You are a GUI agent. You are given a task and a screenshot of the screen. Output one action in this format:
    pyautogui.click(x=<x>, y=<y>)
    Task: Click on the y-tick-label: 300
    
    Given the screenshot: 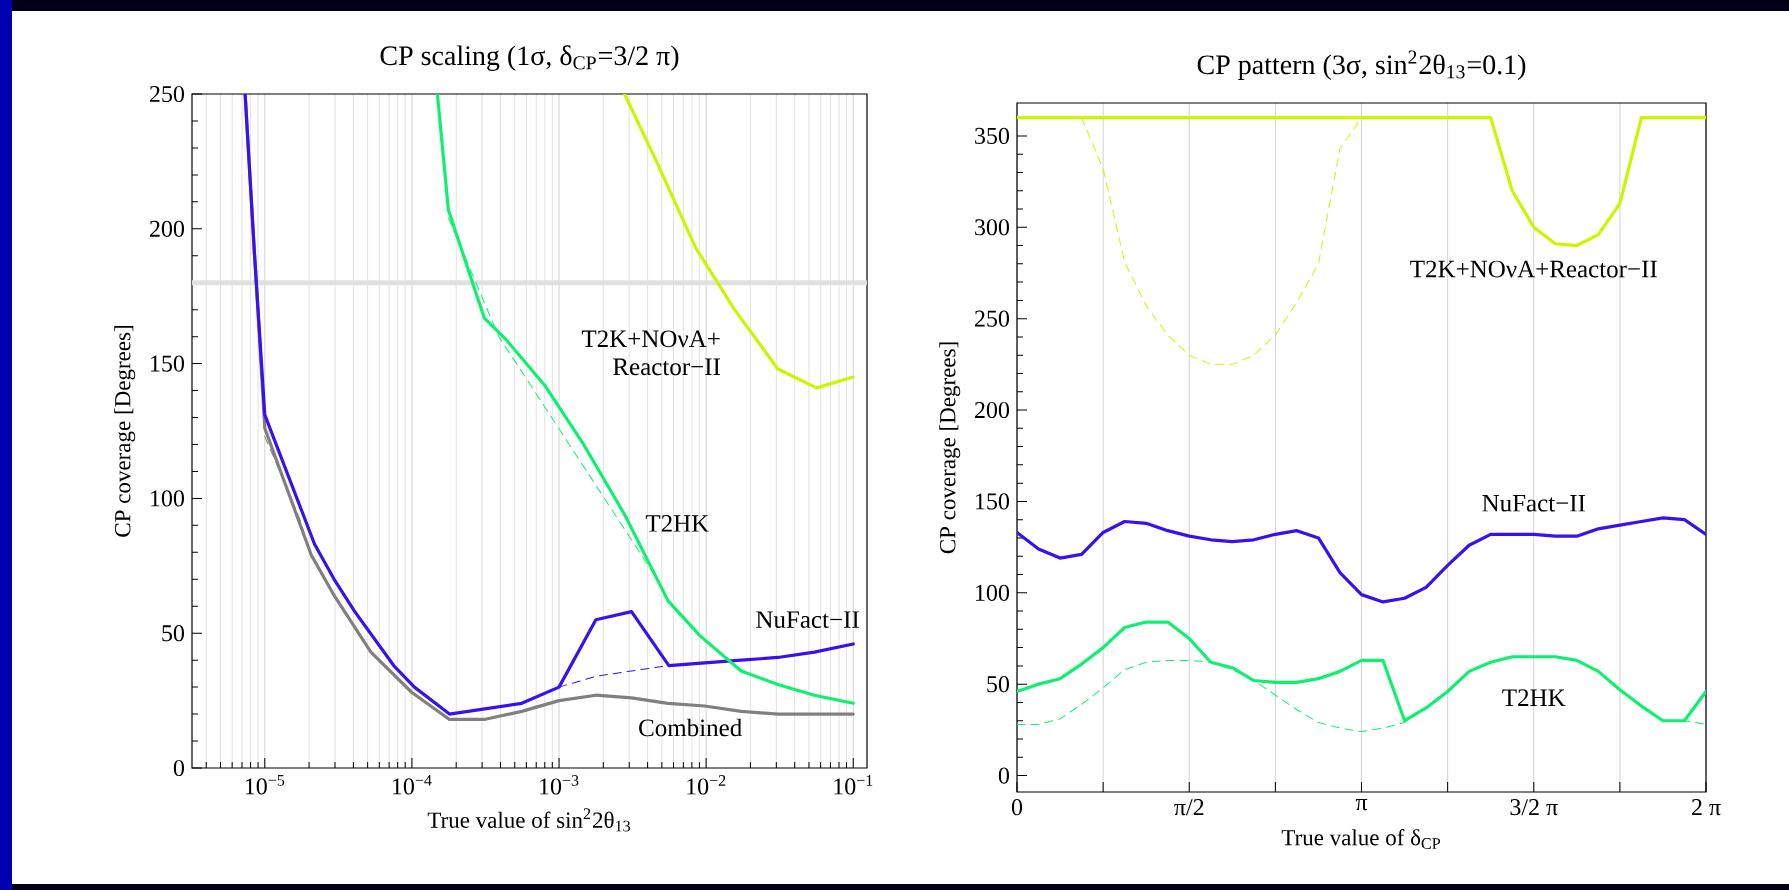 What is the action you would take?
    pyautogui.click(x=992, y=227)
    